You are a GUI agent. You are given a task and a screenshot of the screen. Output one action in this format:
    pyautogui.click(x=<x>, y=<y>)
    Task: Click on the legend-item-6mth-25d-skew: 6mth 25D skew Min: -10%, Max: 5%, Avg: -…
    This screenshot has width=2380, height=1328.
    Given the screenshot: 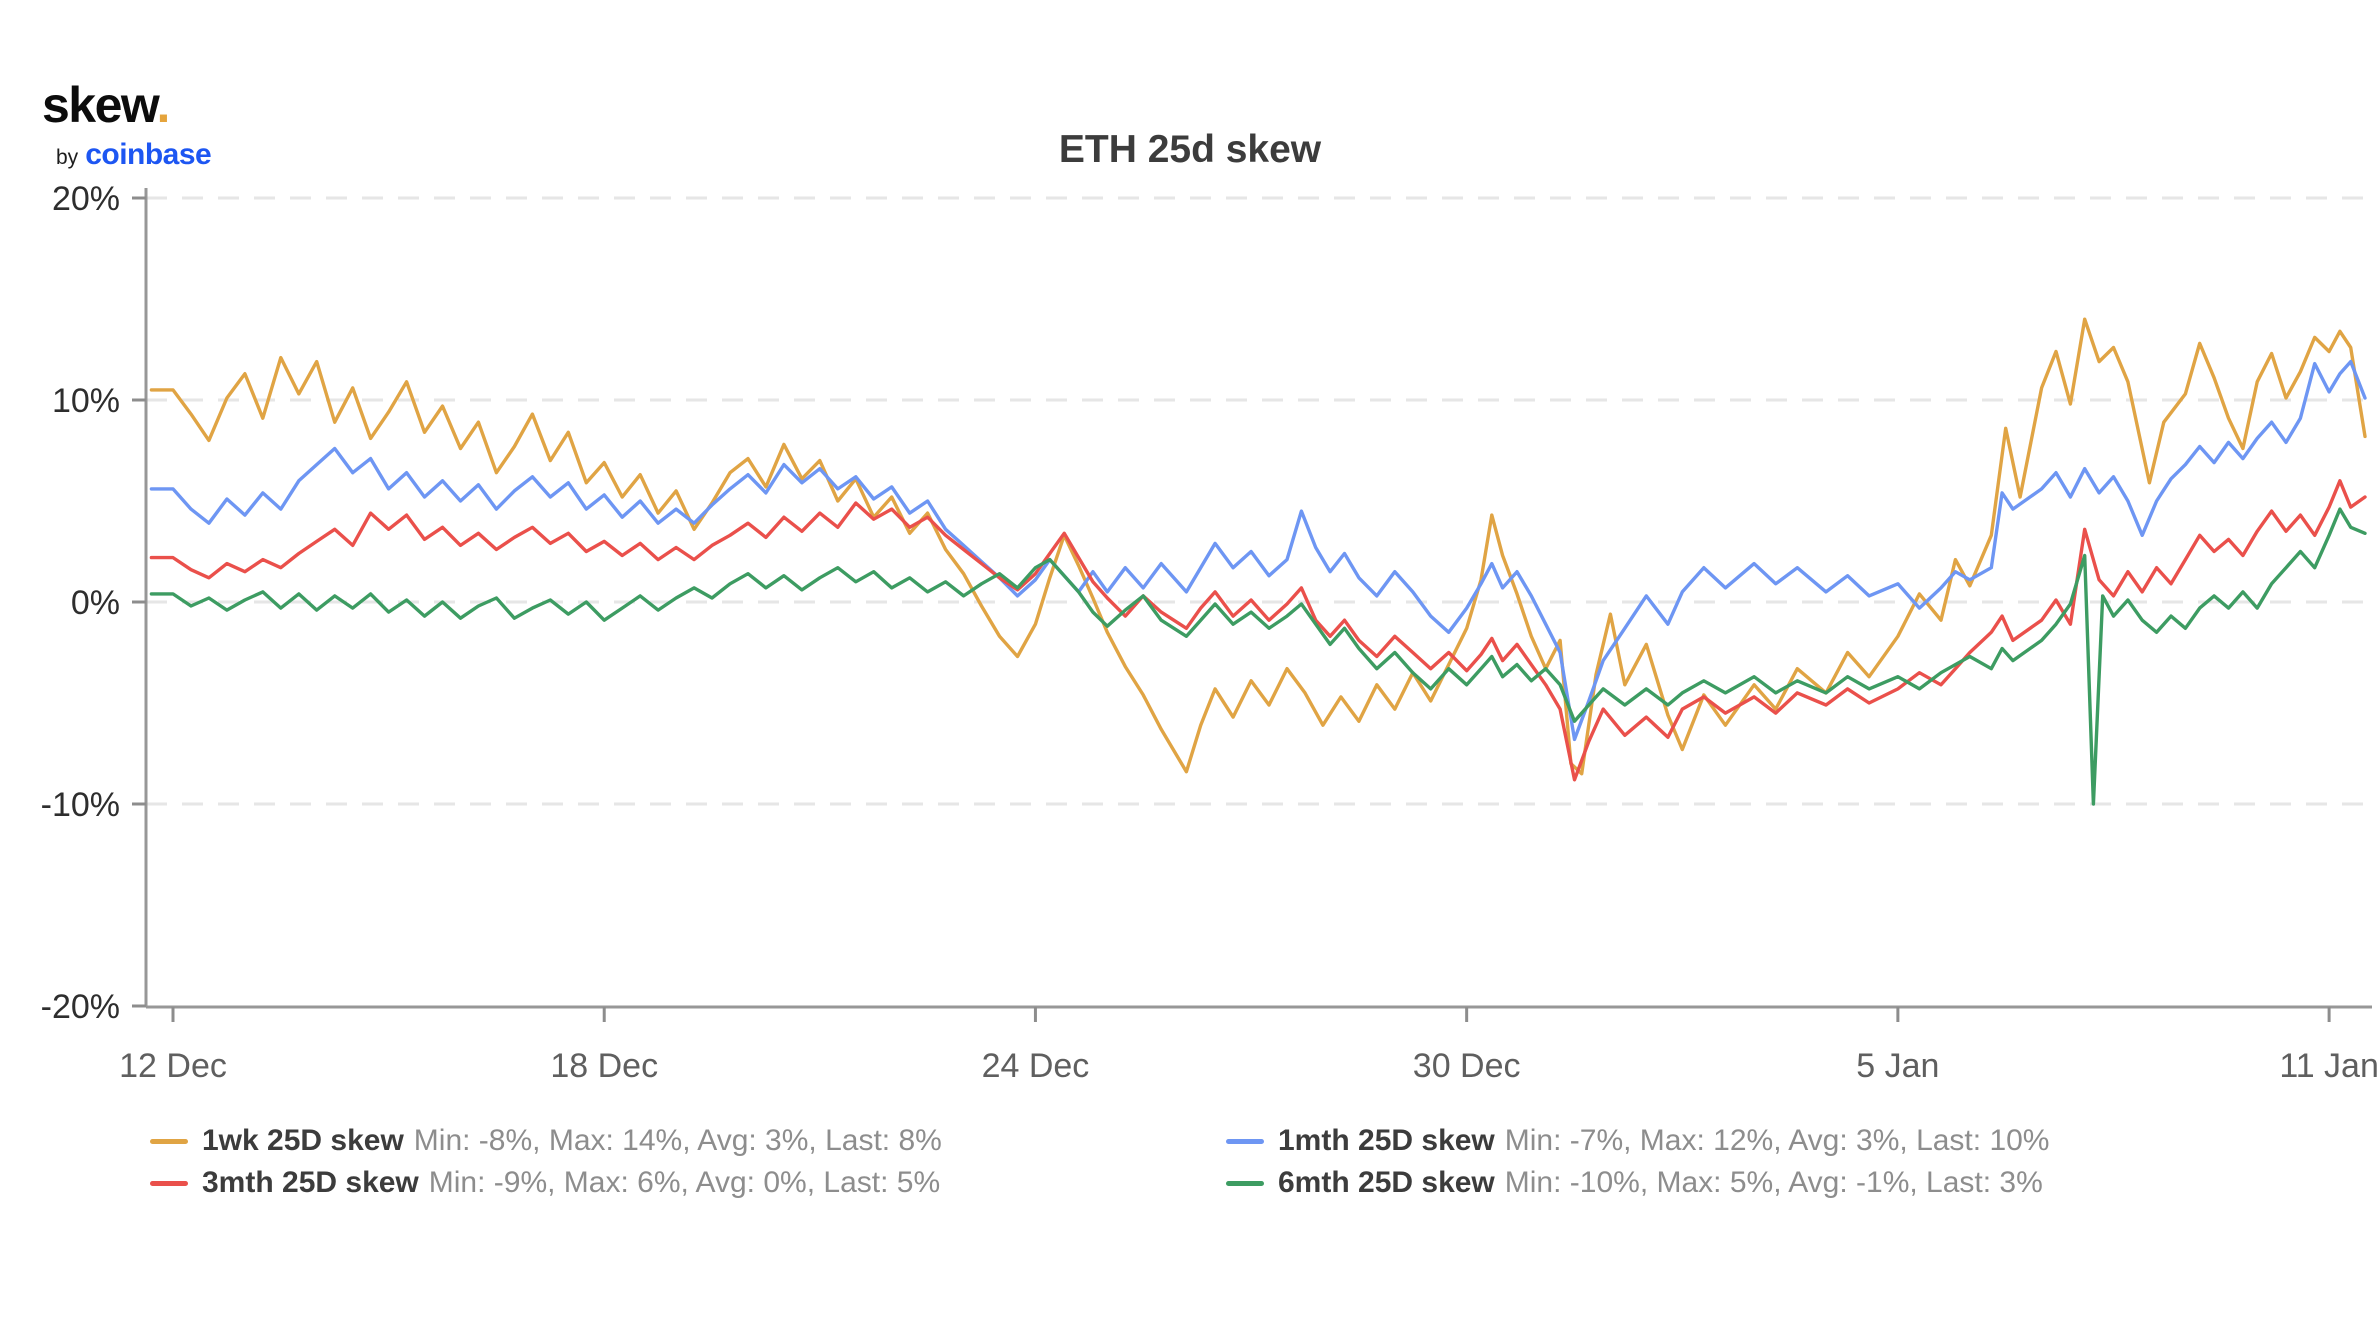 What is the action you would take?
    pyautogui.click(x=1778, y=1183)
    